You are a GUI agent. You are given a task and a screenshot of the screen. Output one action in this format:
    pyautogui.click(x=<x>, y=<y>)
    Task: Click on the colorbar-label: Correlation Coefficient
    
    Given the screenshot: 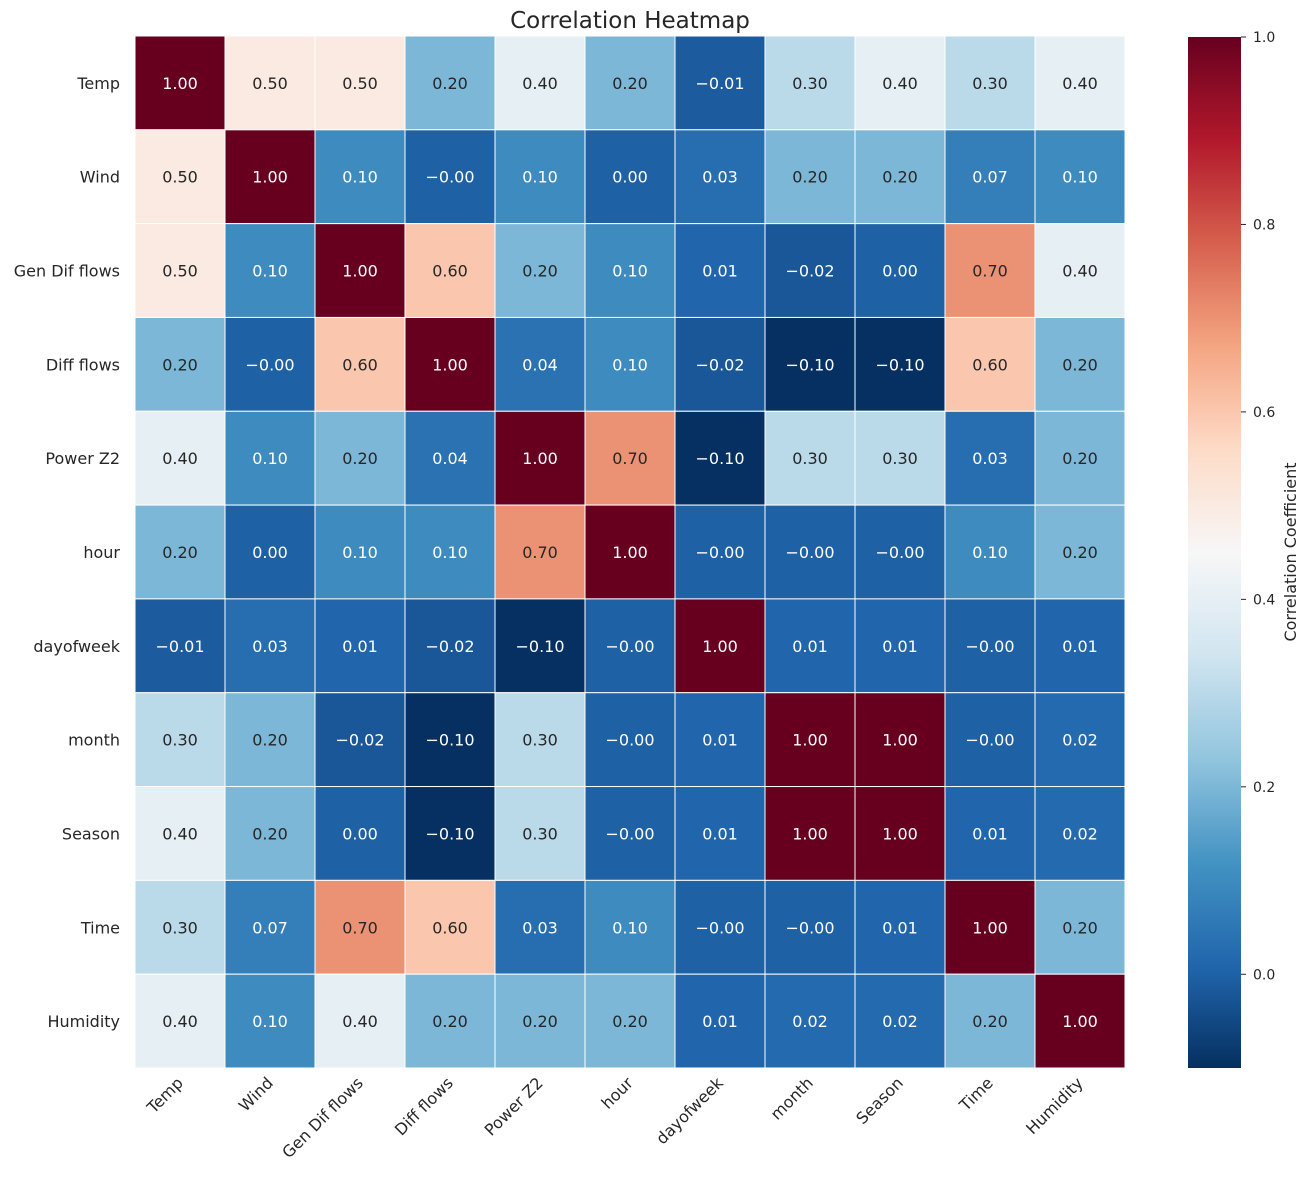 What is the action you would take?
    pyautogui.click(x=1290, y=551)
    